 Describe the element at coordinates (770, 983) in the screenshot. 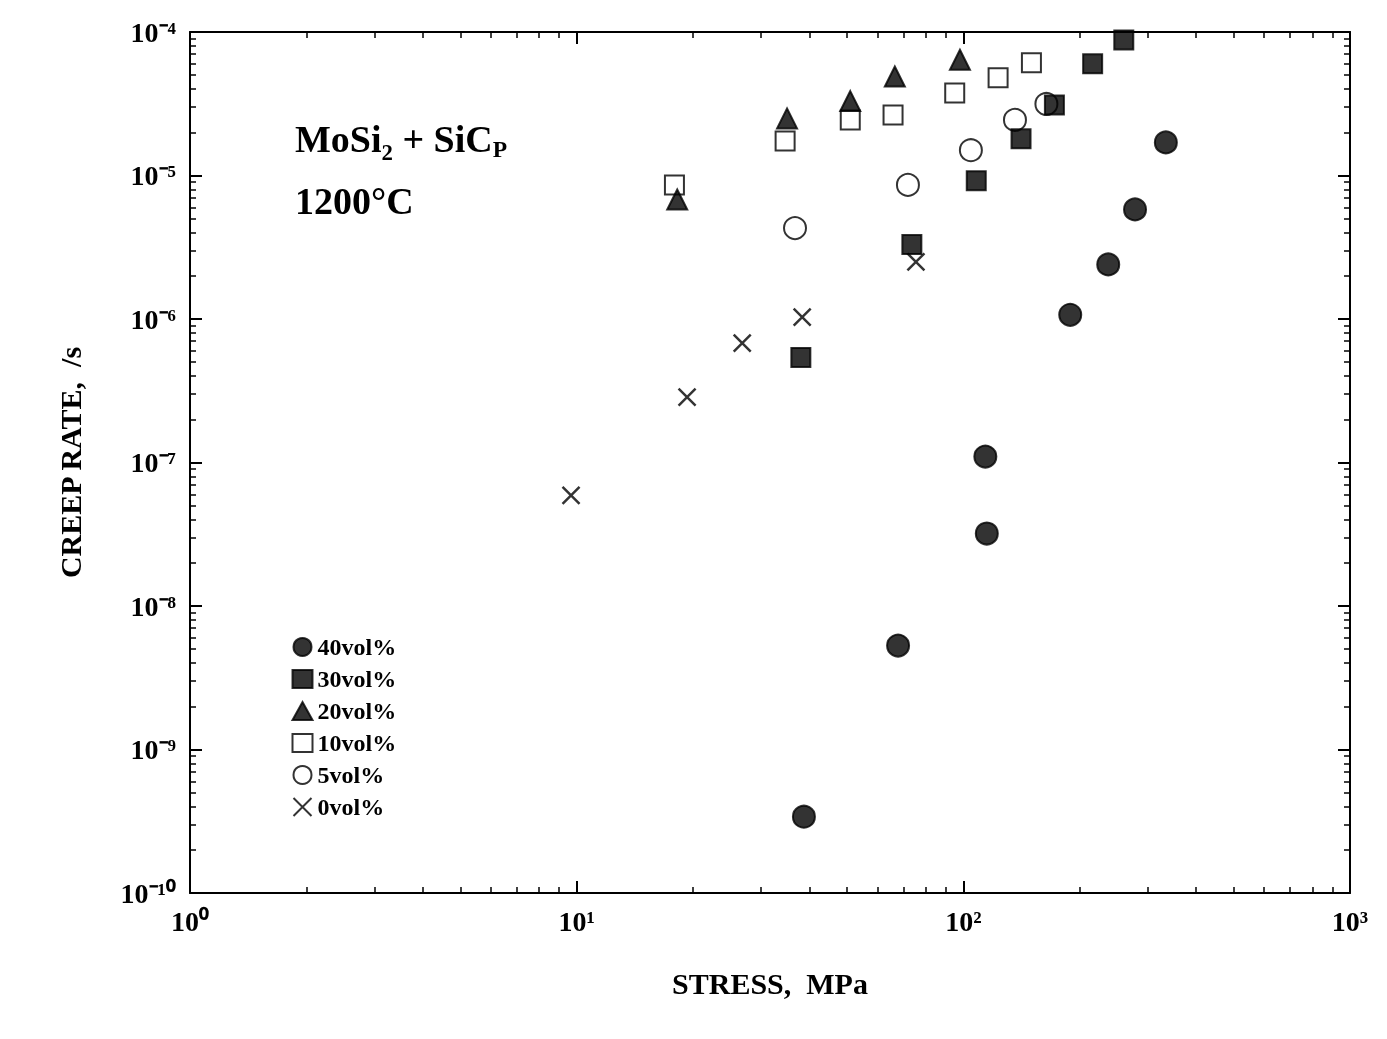

I see `x-axis-title: STRESS, MPa` at that location.